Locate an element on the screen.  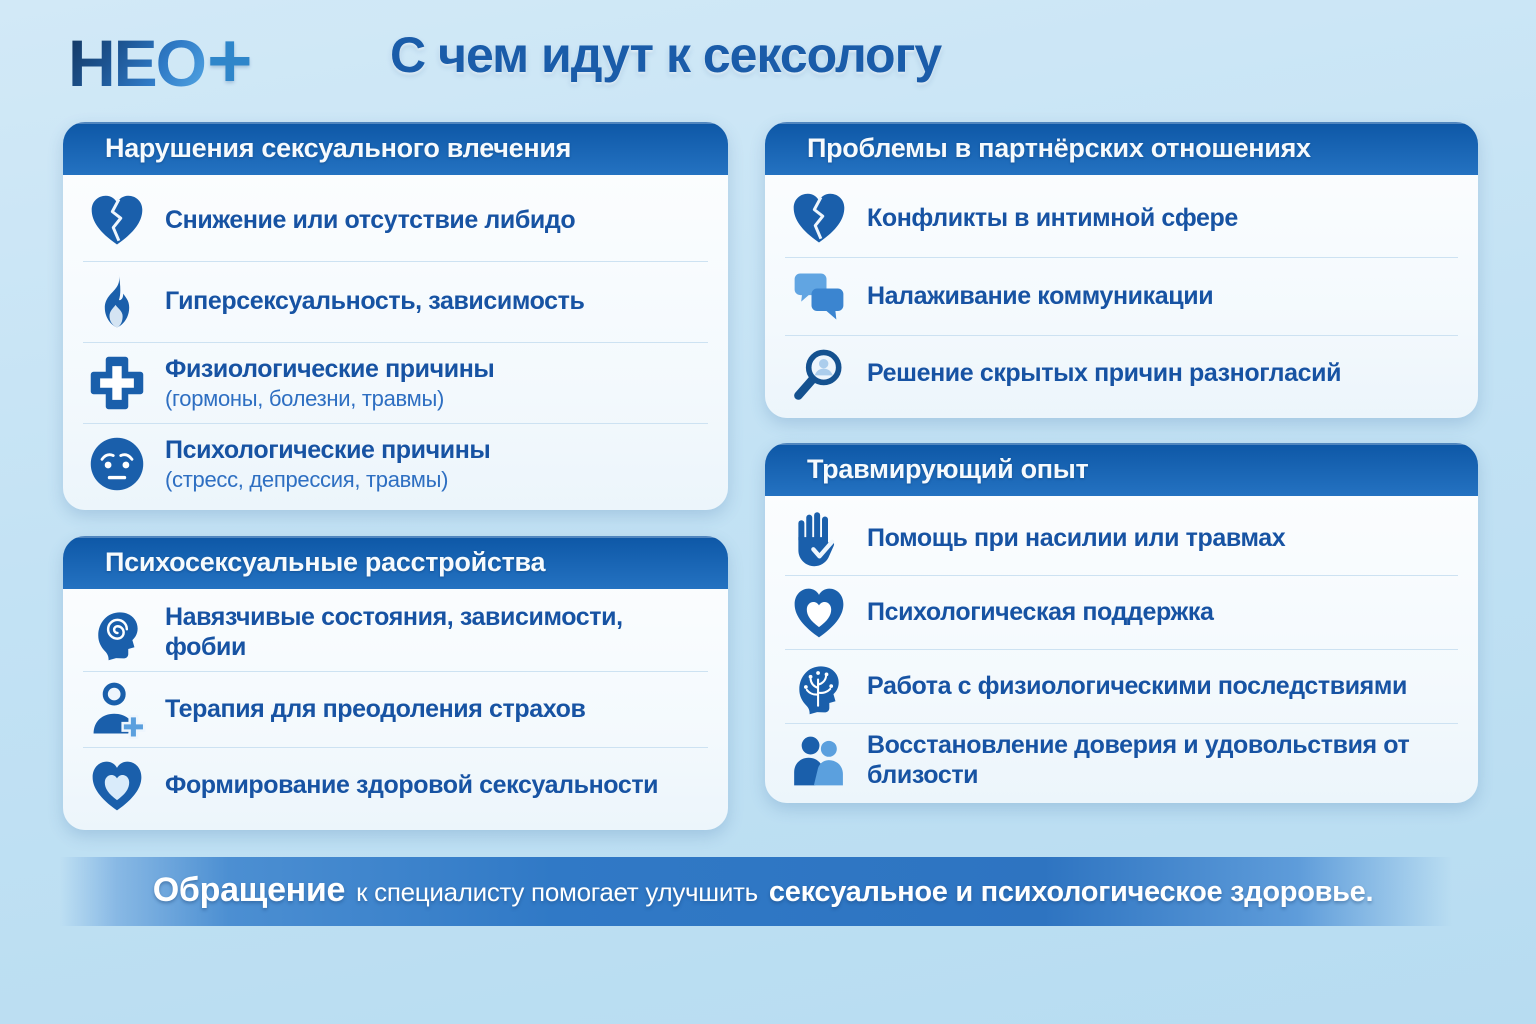
list-item-text: Решение скрытых причин разногласий is located at coordinates (1104, 373).